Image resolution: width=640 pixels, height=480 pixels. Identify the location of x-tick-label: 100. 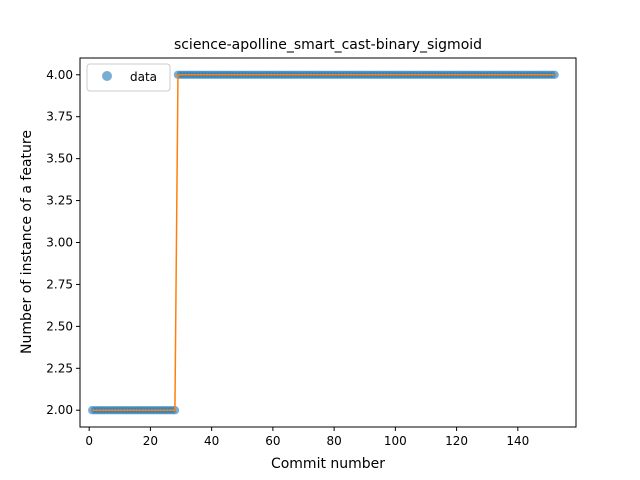
(395, 441).